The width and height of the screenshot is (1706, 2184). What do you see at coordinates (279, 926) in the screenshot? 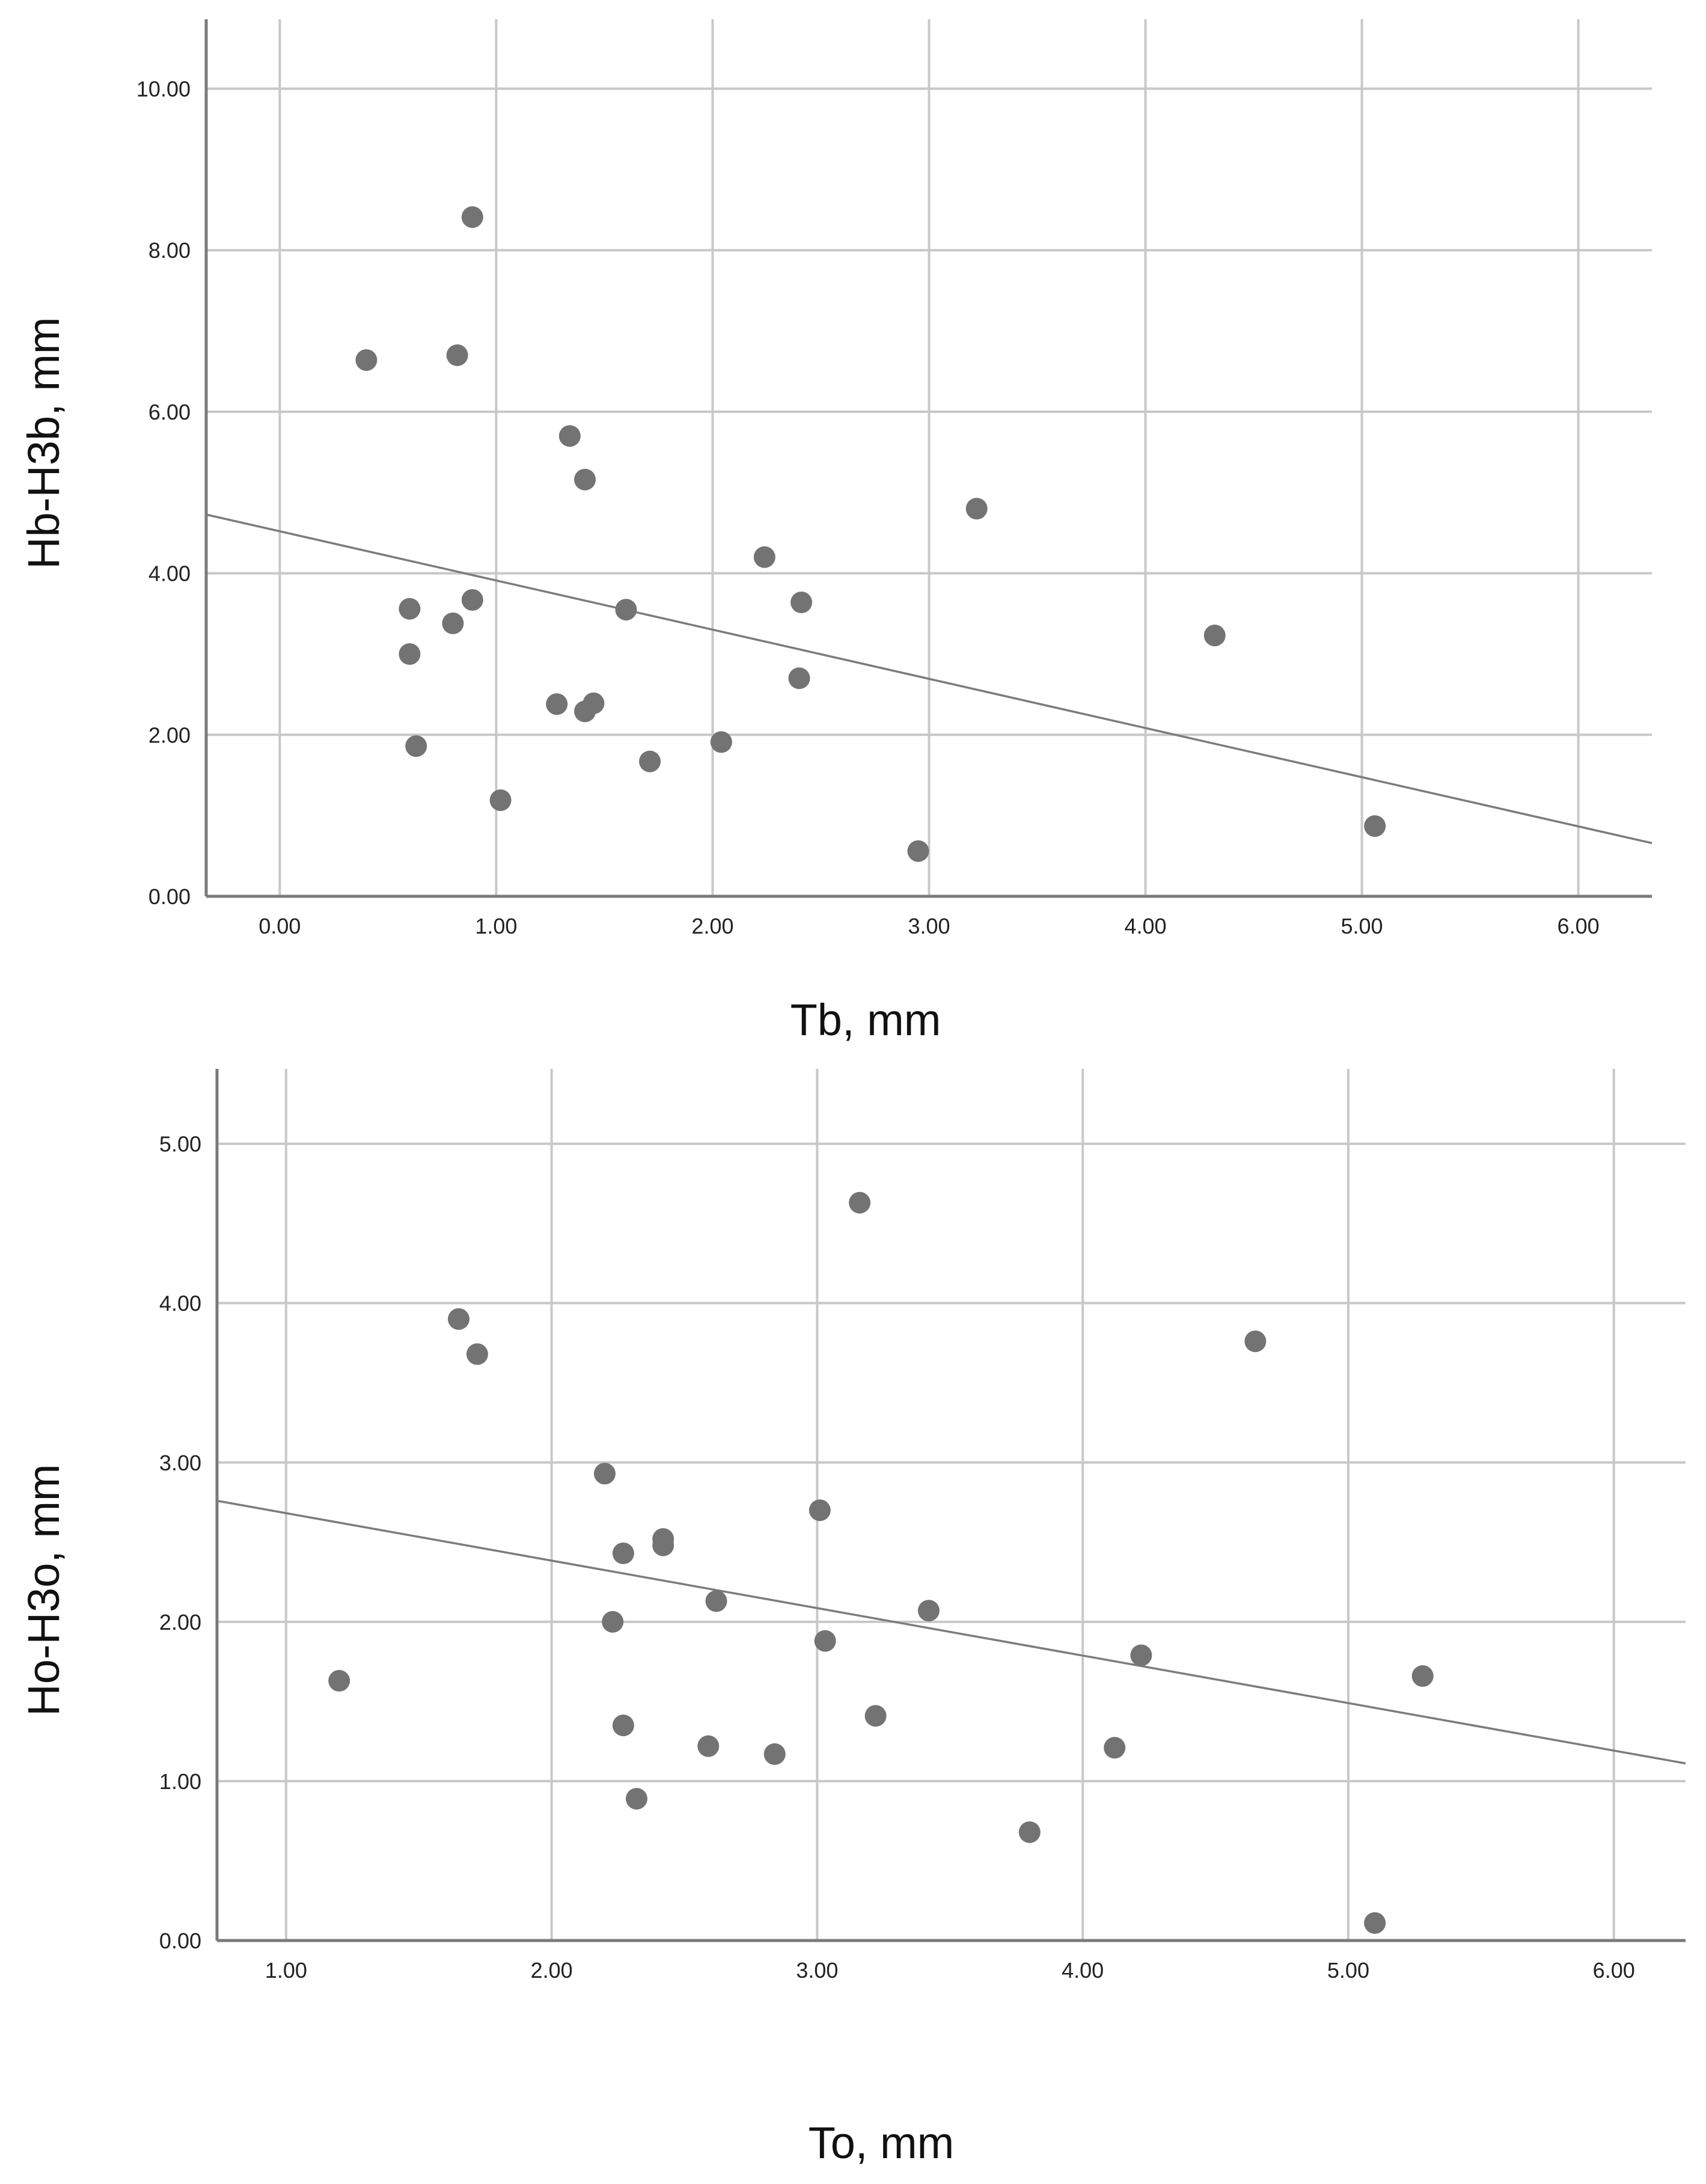
I see `chart-top-xtick-label: 0.00` at bounding box center [279, 926].